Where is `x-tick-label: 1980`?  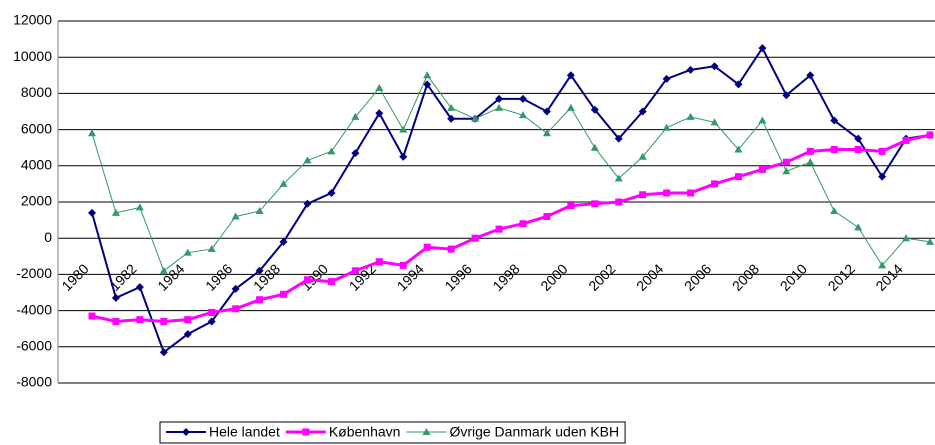 x-tick-label: 1980 is located at coordinates (74, 276).